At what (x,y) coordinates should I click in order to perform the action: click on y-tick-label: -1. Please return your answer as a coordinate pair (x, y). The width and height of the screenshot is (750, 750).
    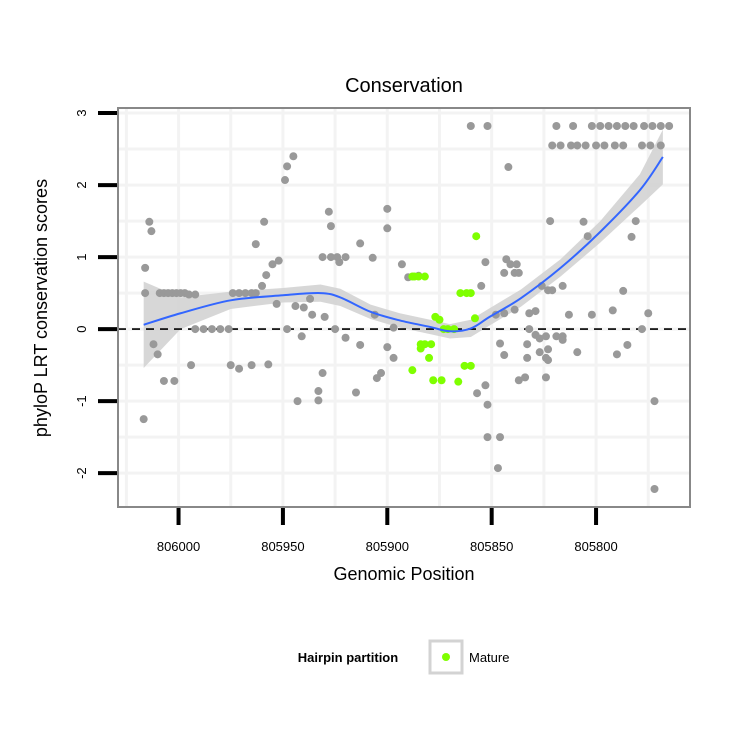
    Looking at the image, I should click on (81, 401).